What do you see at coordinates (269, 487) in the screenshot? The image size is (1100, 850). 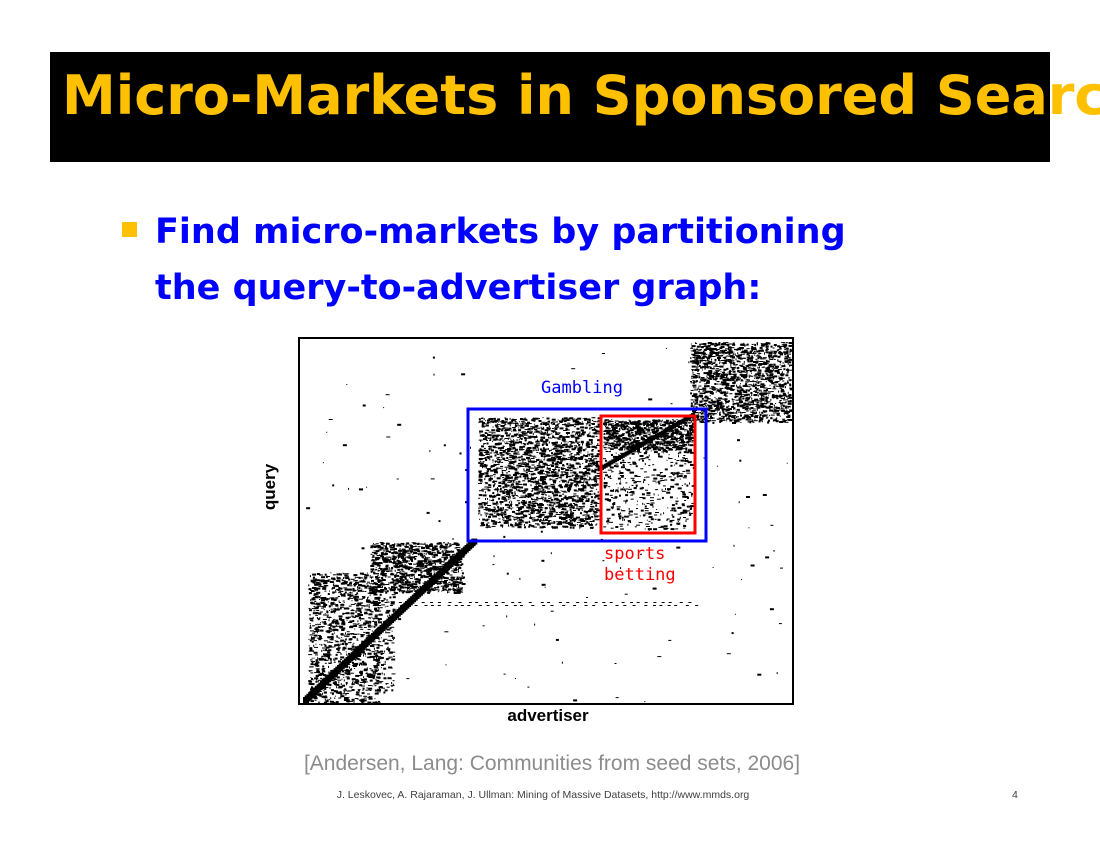 I see `y-axis-label: query` at bounding box center [269, 487].